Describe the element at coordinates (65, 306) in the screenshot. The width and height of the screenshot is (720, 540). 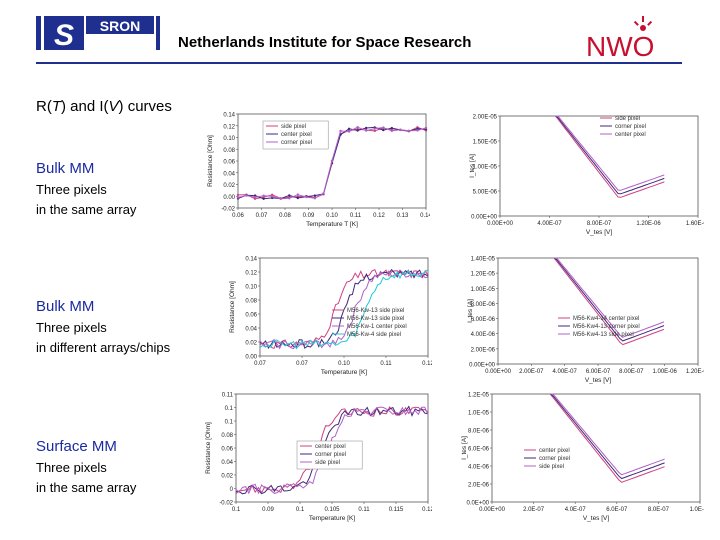
I see `block2-title: Bulk MM` at that location.